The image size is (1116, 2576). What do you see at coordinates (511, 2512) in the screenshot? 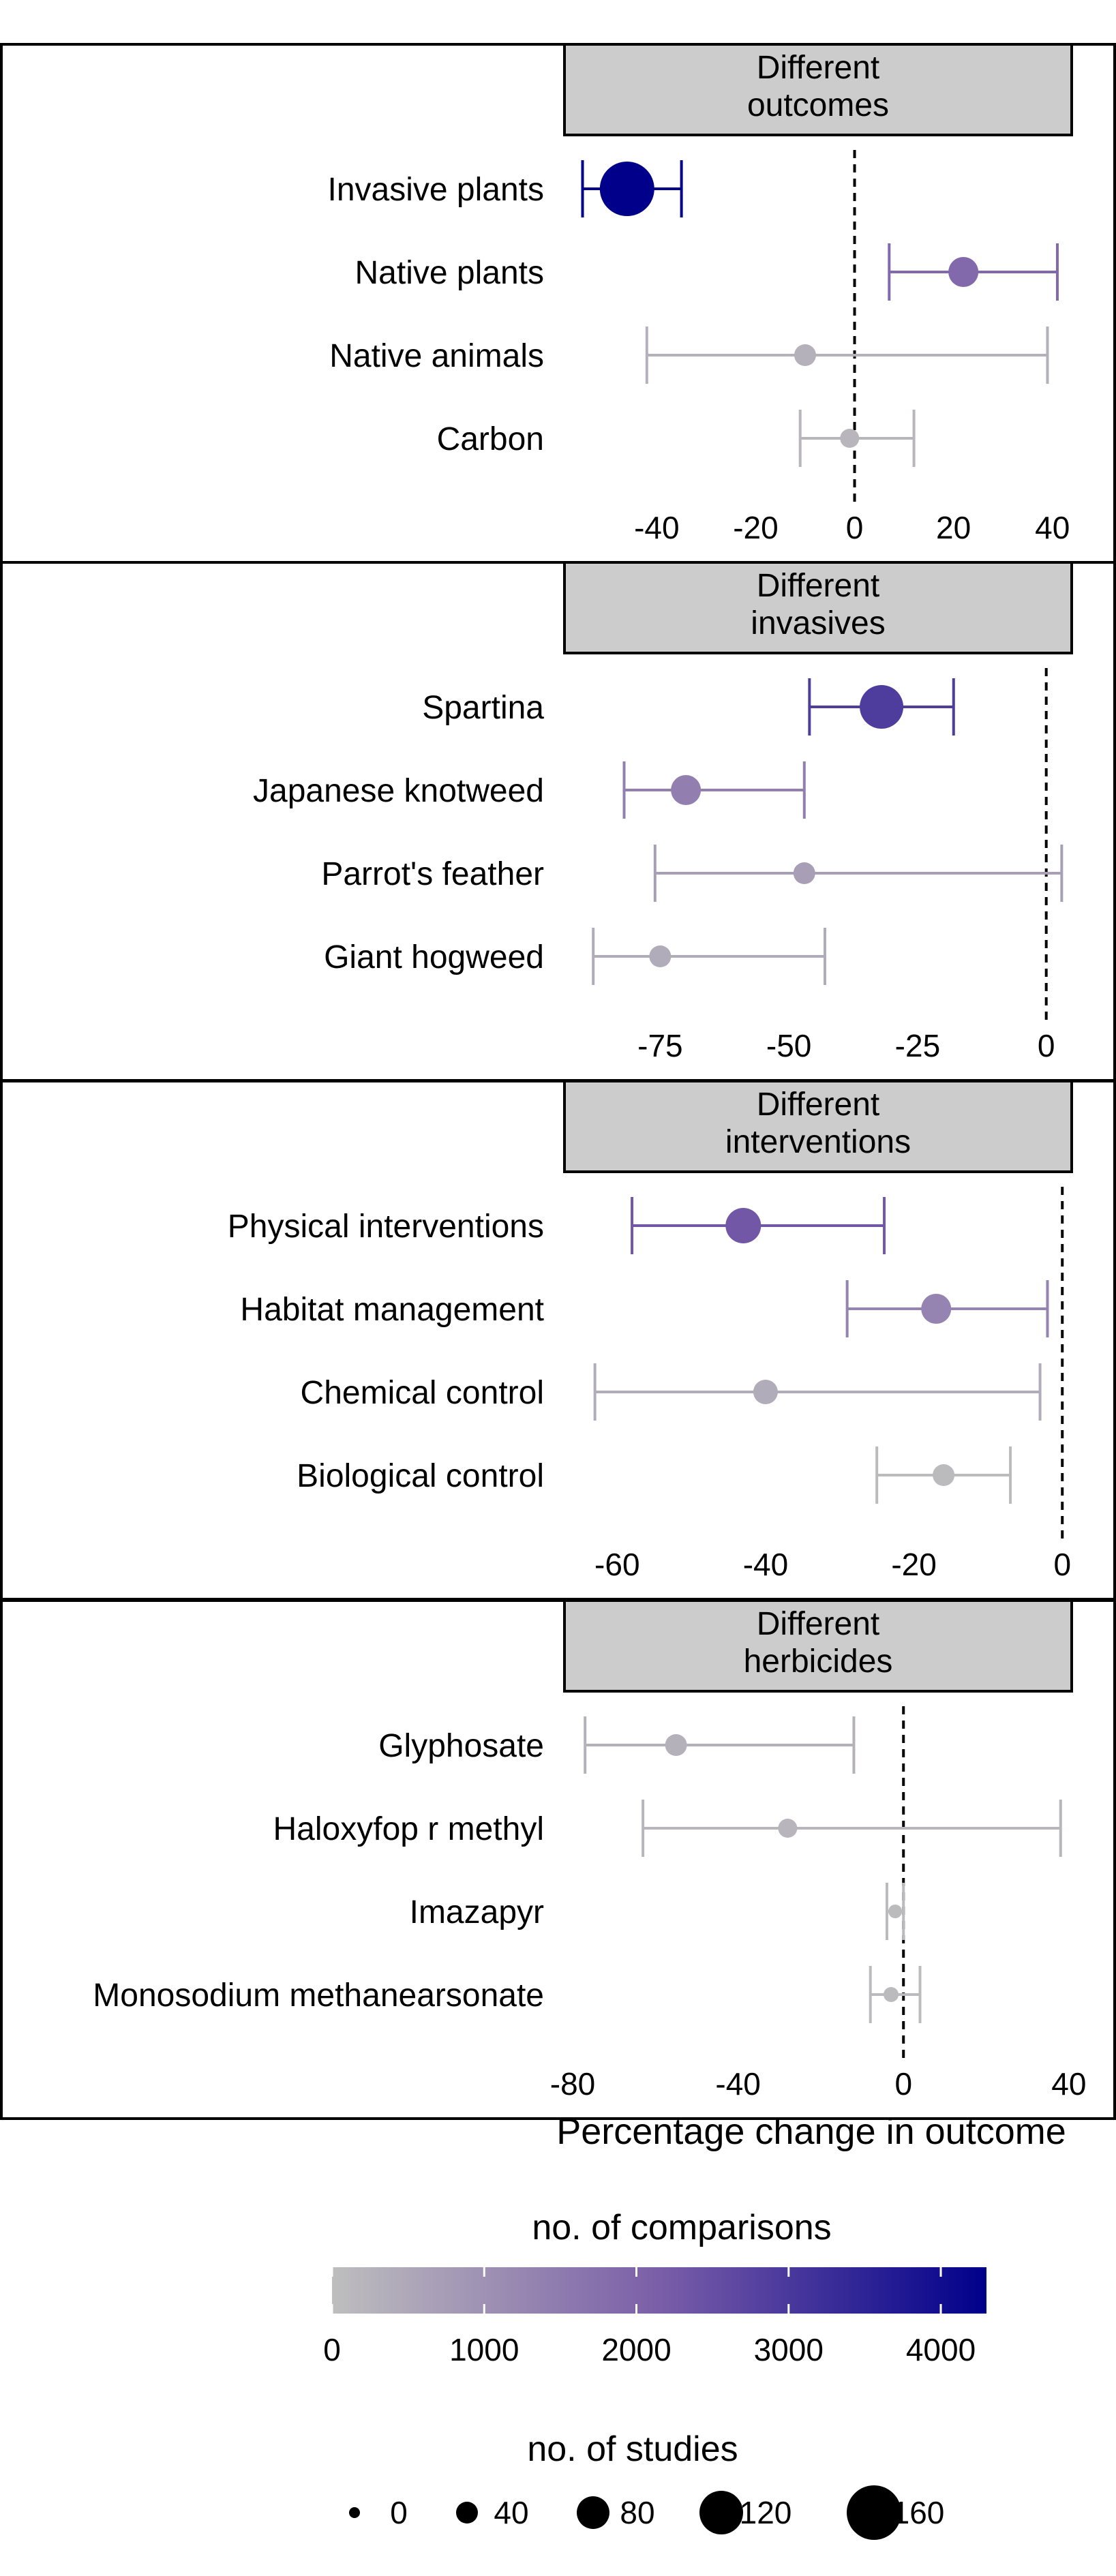
I see `size-key-label: 40` at bounding box center [511, 2512].